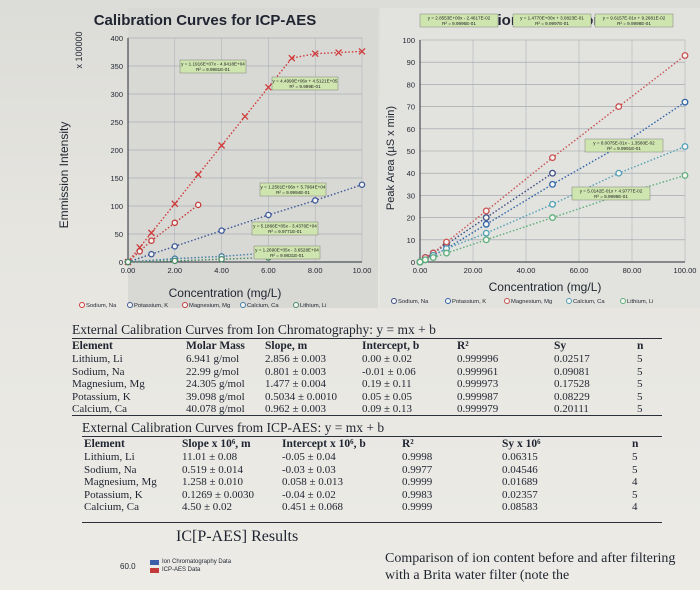 This screenshot has height=590, width=700. What do you see at coordinates (207, 507) in the screenshot?
I see `icp-table-cell-4-1: 4.50 ± 0.02` at bounding box center [207, 507].